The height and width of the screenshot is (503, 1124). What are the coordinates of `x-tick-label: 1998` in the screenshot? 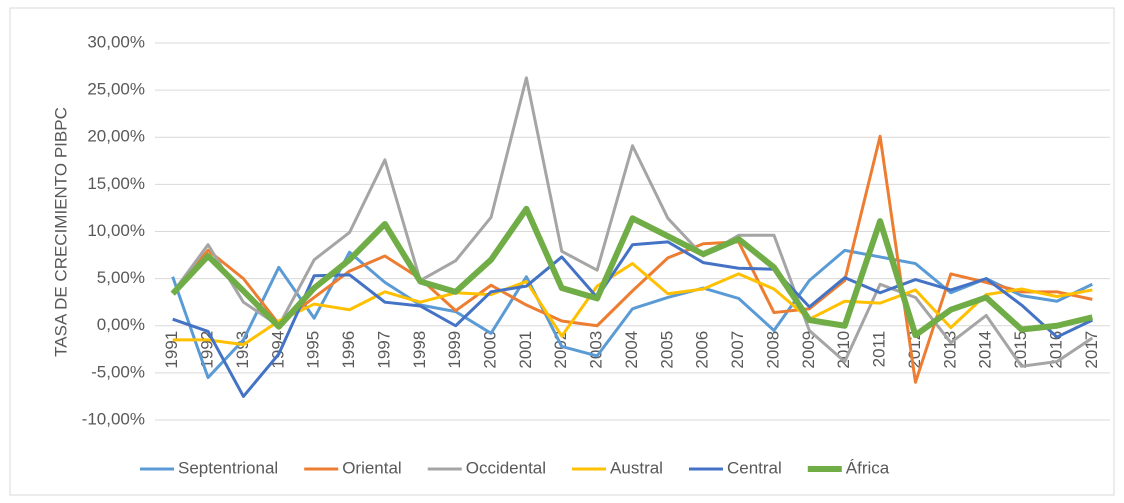 It's located at (419, 350).